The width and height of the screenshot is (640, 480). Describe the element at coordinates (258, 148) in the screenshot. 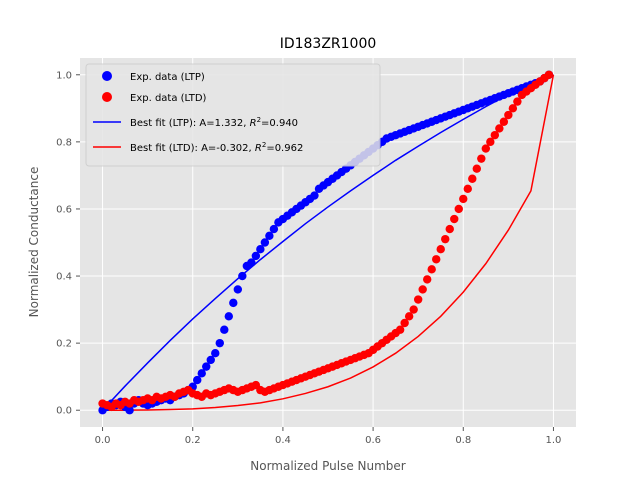

I see `legend-ltd-r-symbol: R` at that location.